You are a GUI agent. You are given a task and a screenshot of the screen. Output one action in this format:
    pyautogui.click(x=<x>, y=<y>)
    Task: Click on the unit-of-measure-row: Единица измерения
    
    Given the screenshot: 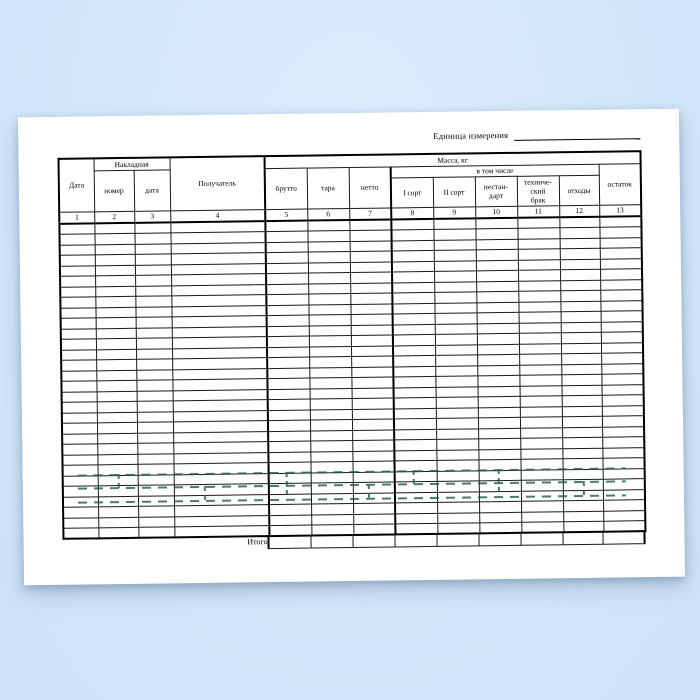 What is the action you would take?
    pyautogui.click(x=537, y=135)
    